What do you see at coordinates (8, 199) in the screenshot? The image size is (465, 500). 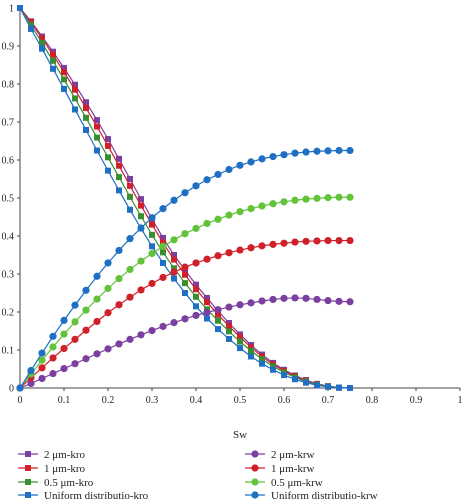 I see `y-tick-label: 0.5` at bounding box center [8, 199].